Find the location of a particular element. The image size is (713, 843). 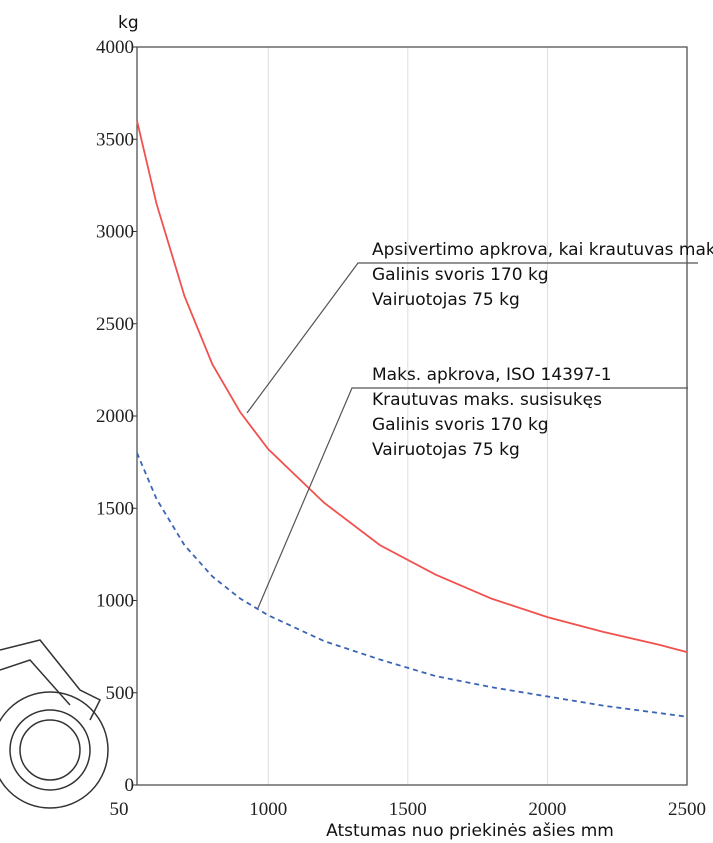

y-tick-label: 0 is located at coordinates (130, 785).